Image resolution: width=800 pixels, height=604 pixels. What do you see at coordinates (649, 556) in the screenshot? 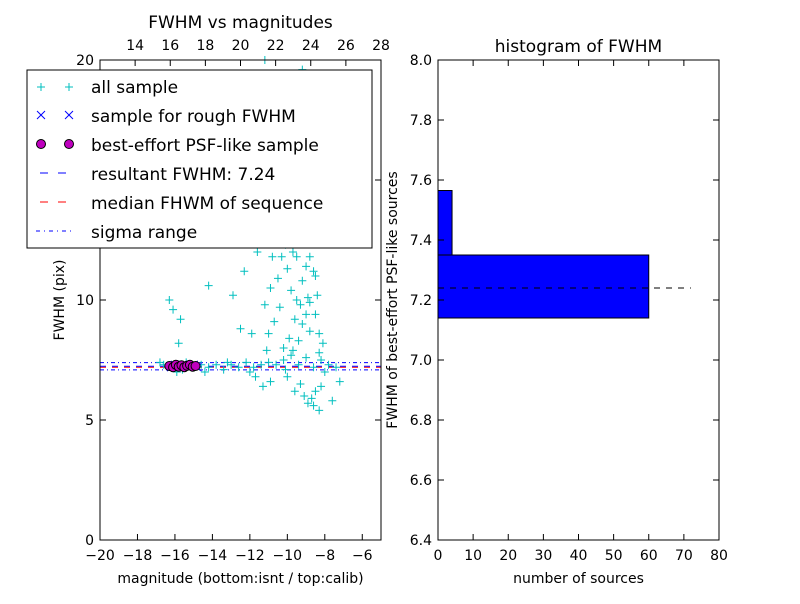
I see `right-x-tick-label: 60` at bounding box center [649, 556].